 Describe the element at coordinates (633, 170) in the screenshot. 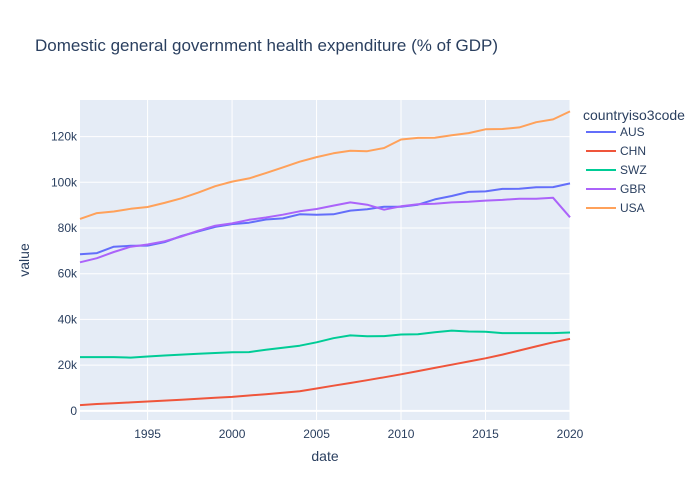

I see `legend-label: SWZ` at that location.